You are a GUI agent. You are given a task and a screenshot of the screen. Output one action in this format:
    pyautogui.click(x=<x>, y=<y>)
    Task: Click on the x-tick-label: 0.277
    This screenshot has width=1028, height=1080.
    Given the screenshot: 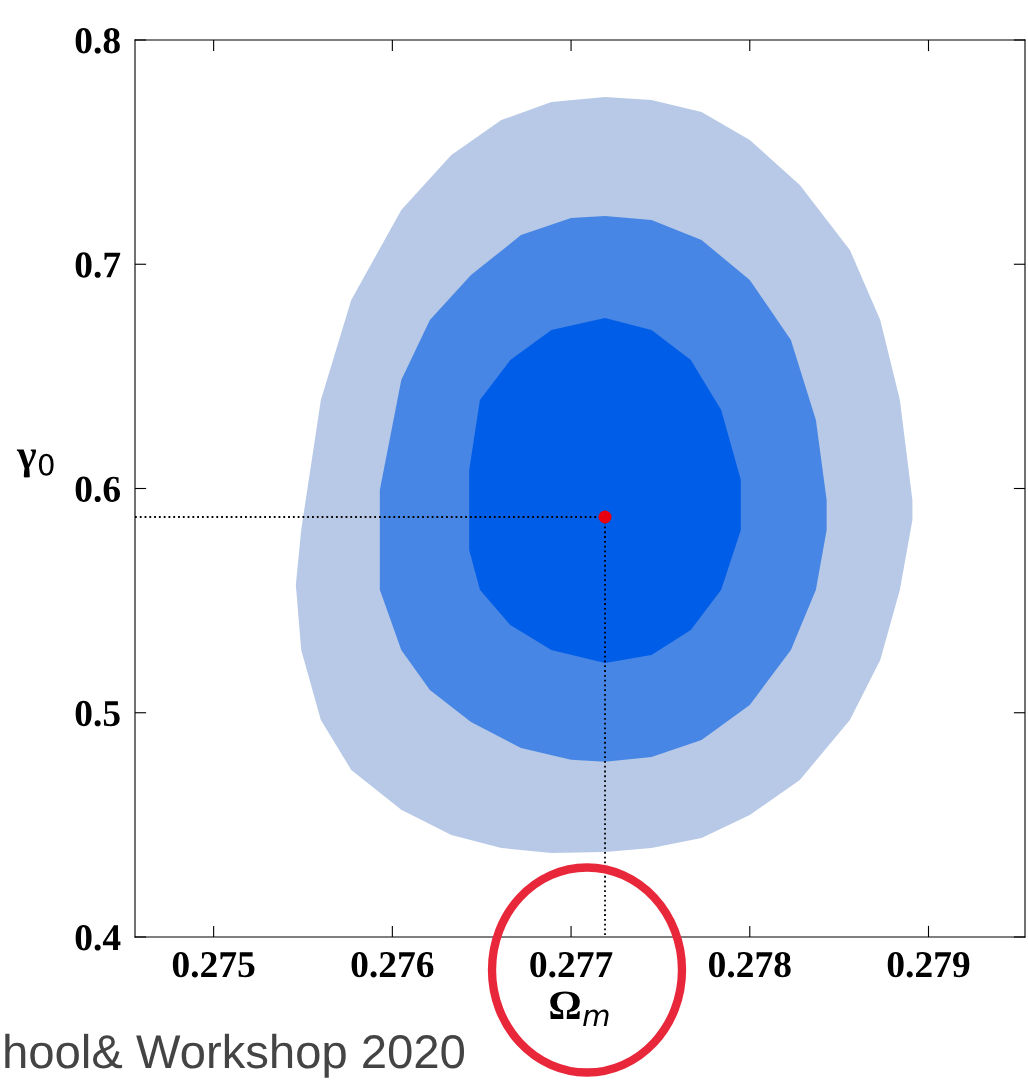 What is the action you would take?
    pyautogui.click(x=571, y=964)
    